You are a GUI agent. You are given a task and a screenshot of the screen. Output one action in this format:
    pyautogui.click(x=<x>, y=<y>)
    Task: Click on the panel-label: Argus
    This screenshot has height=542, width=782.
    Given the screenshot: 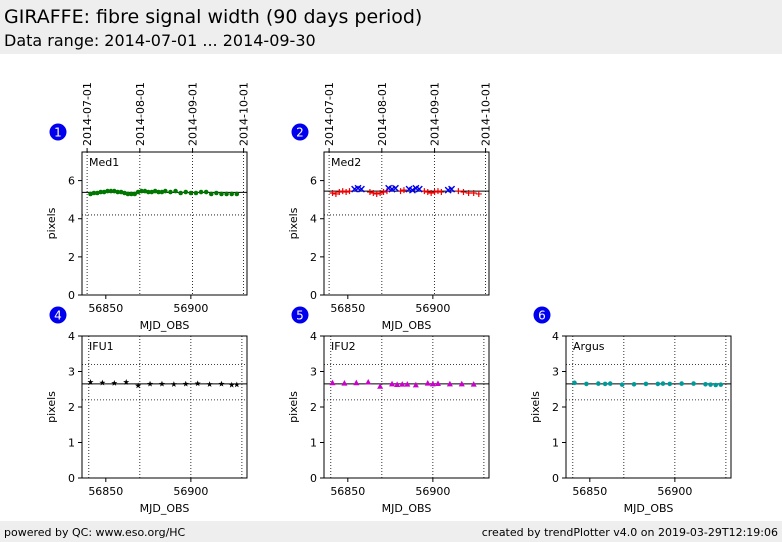 What is the action you would take?
    pyautogui.click(x=589, y=346)
    